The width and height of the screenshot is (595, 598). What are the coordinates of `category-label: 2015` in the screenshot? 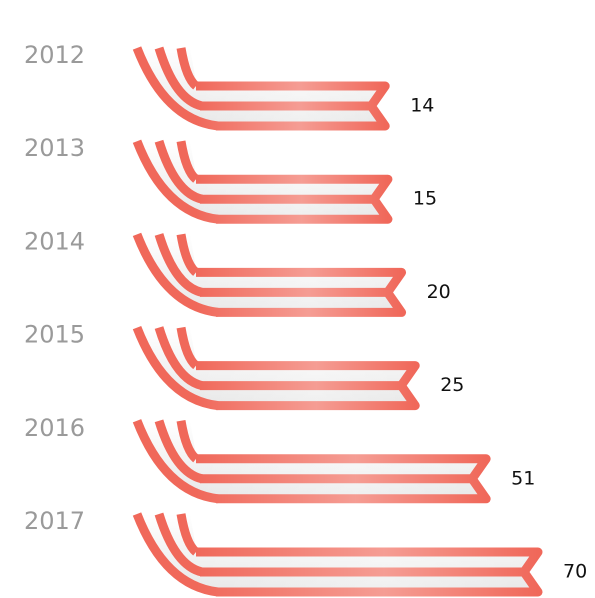 It's located at (54, 335).